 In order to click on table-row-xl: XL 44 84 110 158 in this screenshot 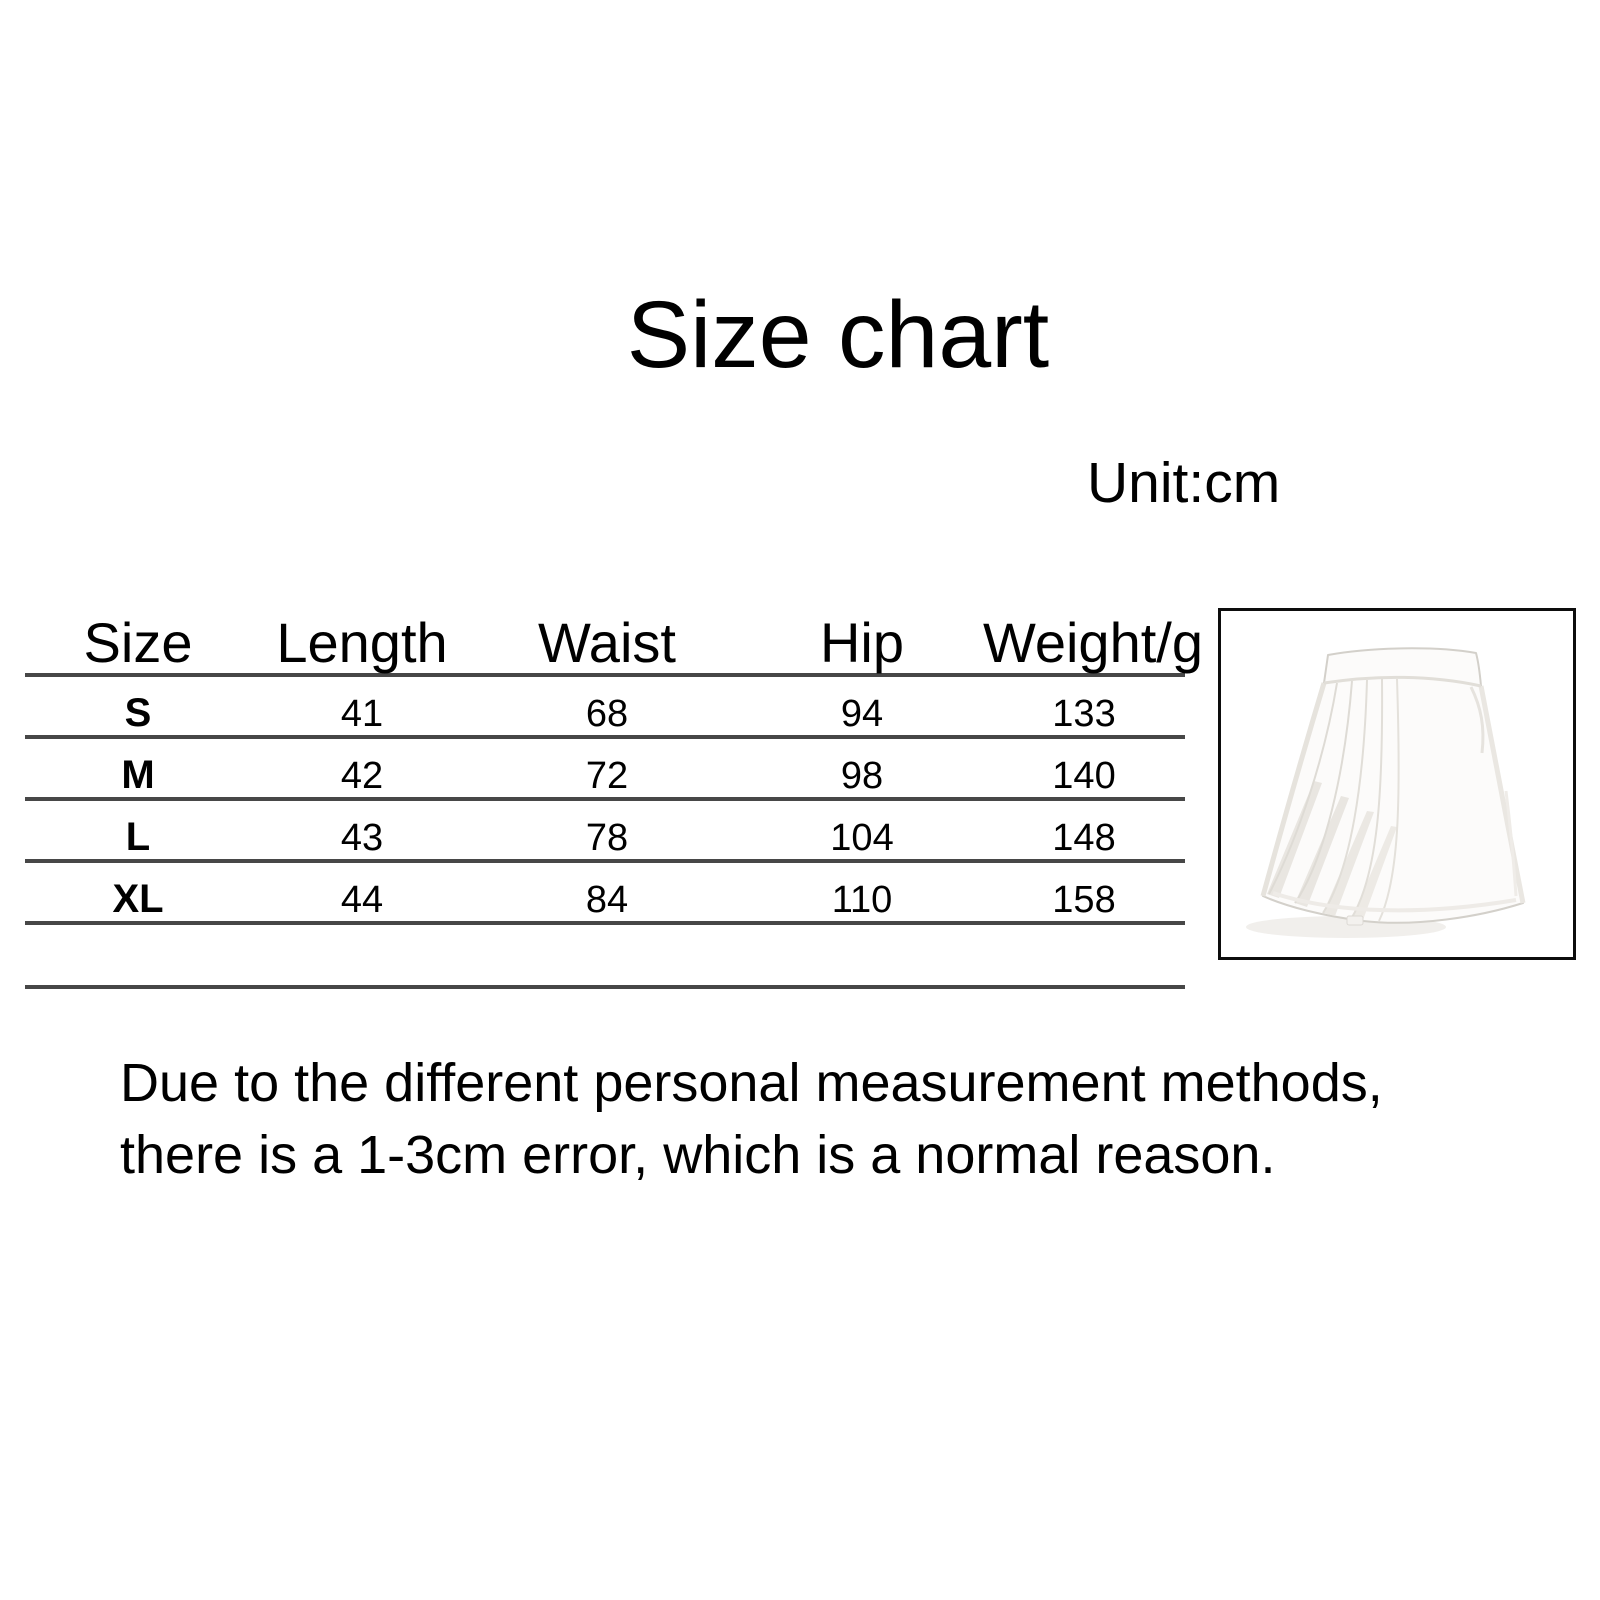, I will do `click(605, 893)`.